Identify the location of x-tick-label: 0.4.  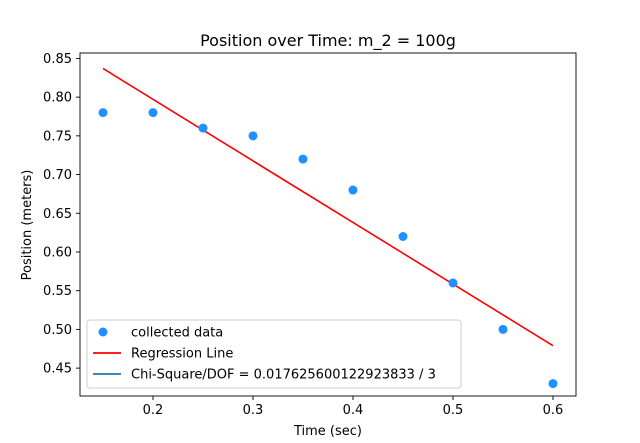
(353, 410).